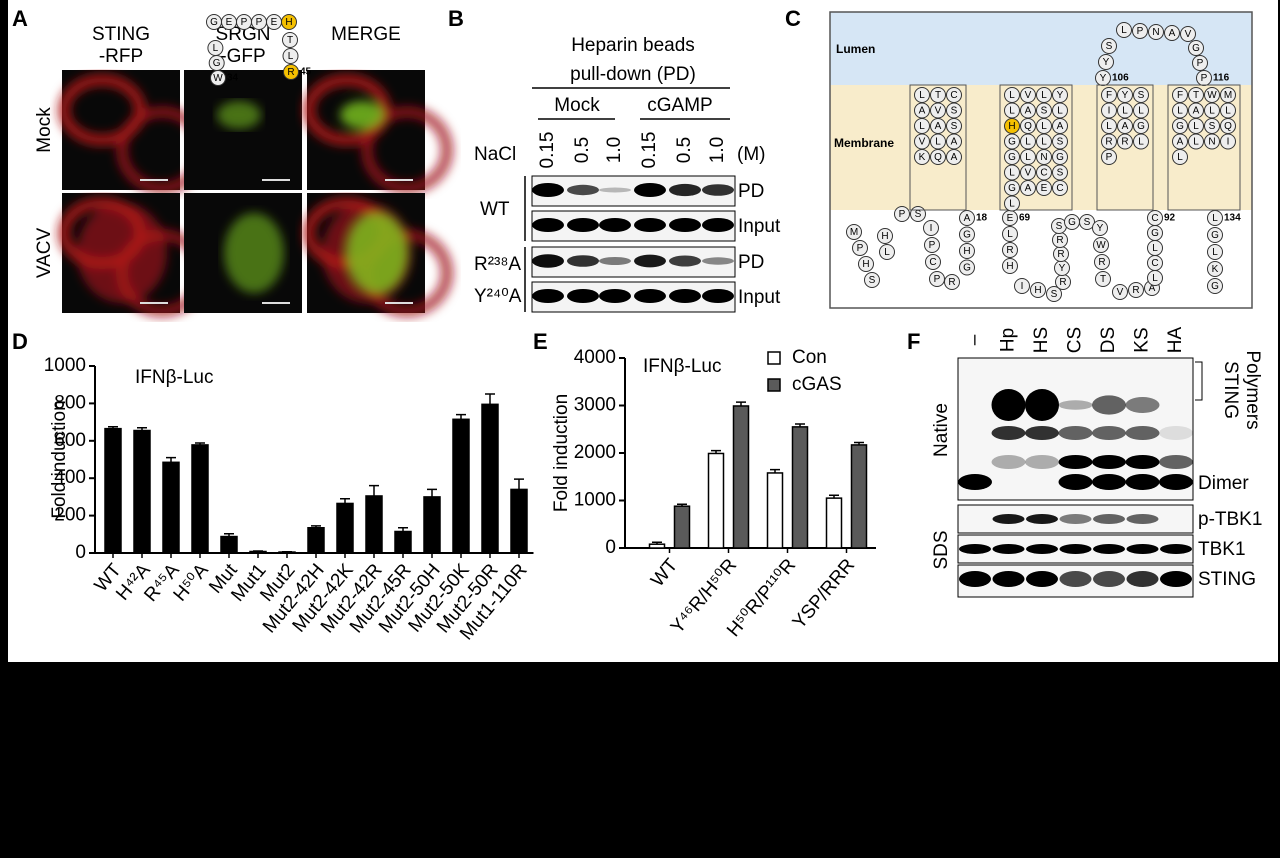 Image resolution: width=1280 pixels, height=858 pixels. Describe the element at coordinates (1109, 111) in the screenshot. I see `residue-letter: I` at that location.